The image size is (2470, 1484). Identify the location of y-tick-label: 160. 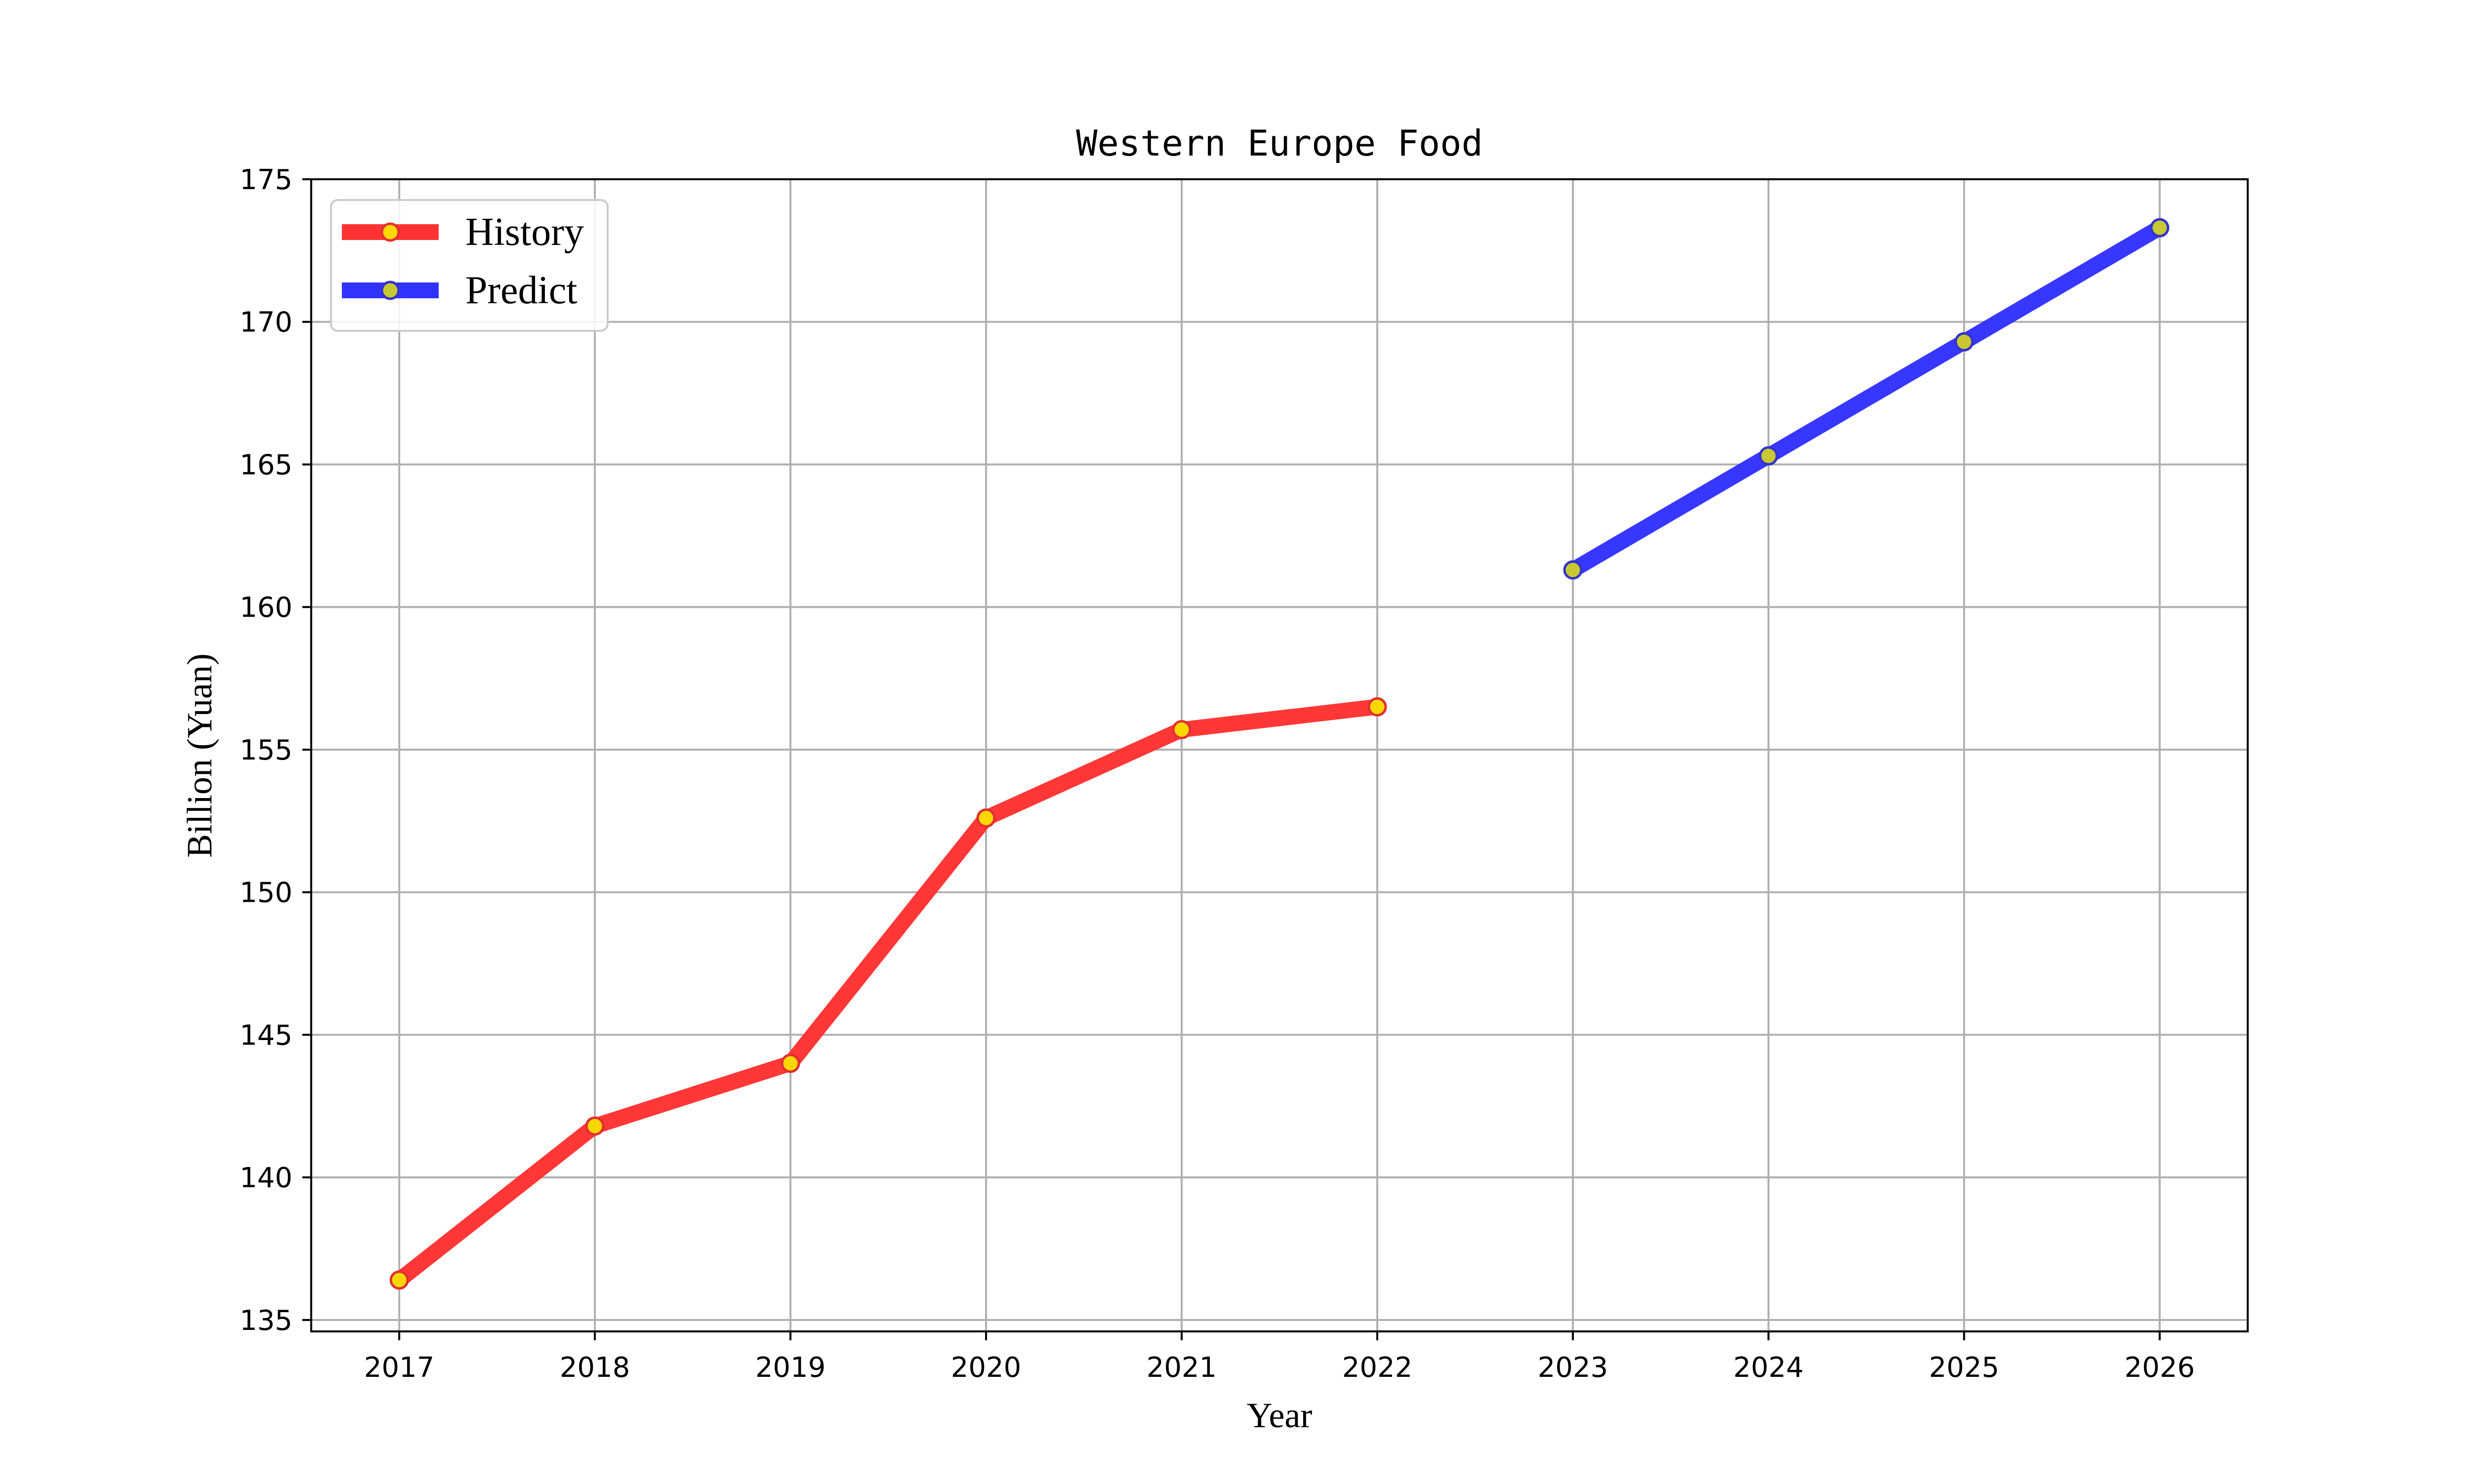
(266, 608).